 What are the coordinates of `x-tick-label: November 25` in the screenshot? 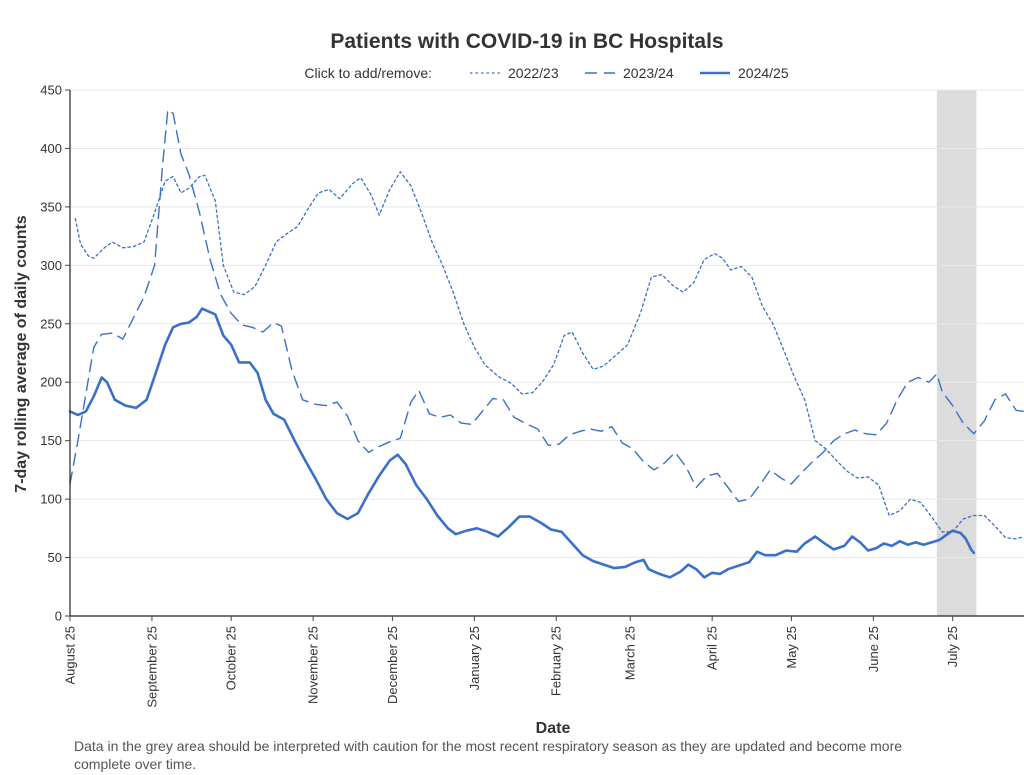 It's located at (313, 665).